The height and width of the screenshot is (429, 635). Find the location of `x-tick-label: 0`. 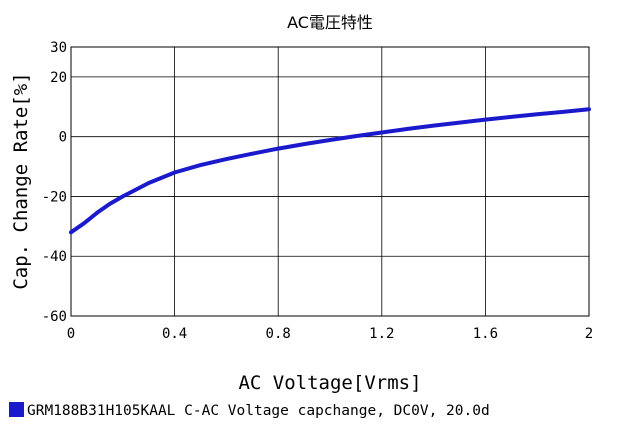

x-tick-label: 0 is located at coordinates (71, 334).